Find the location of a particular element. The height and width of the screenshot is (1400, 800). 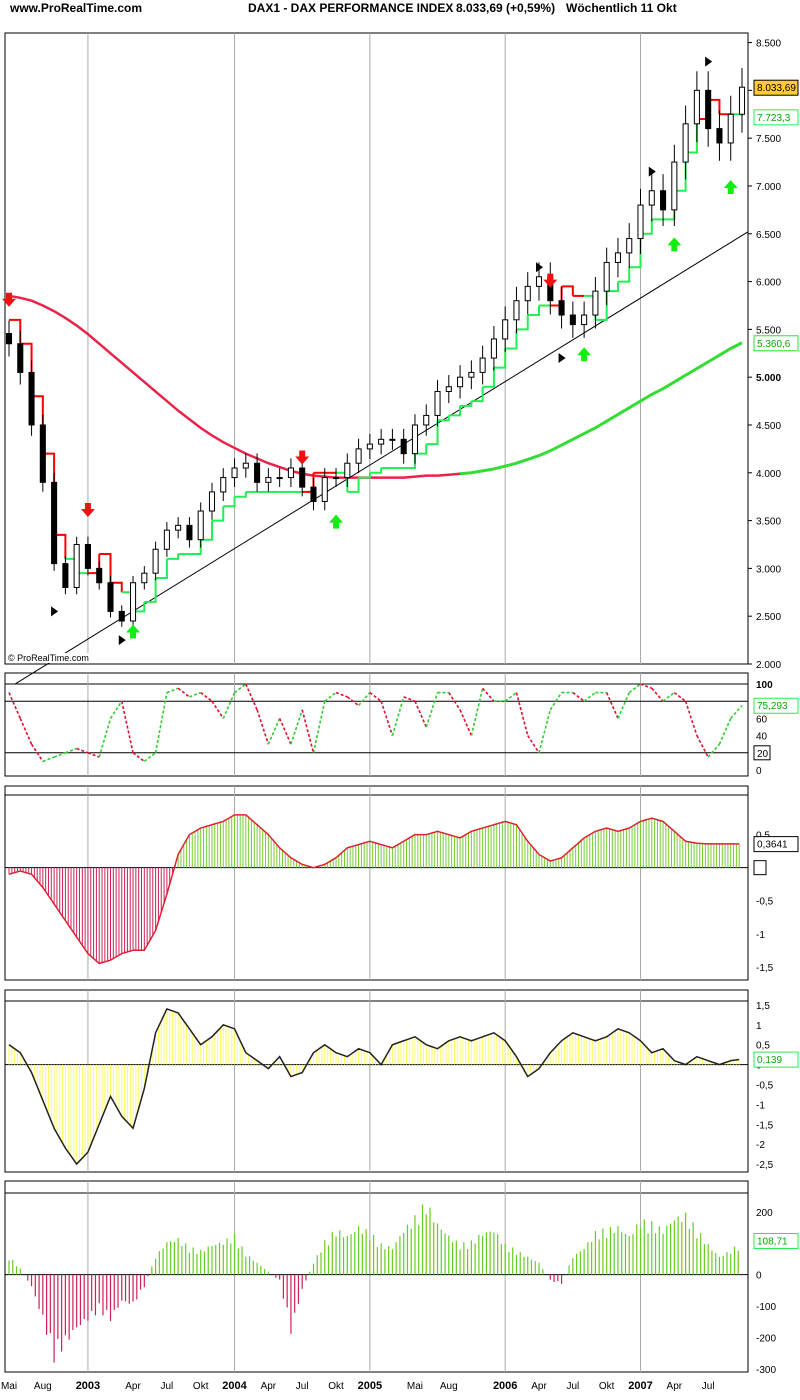

vol-tick-label: -300 is located at coordinates (766, 1370).